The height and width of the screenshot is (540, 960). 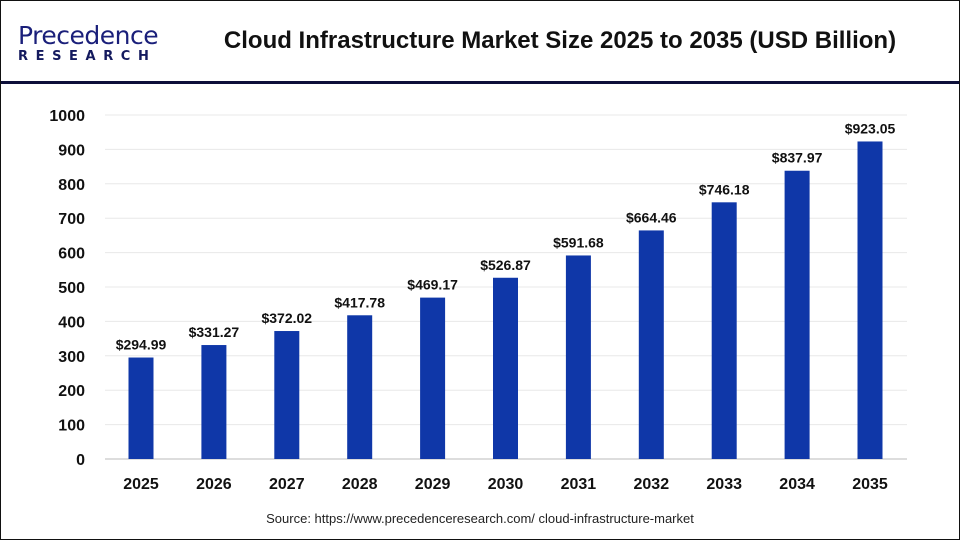 I want to click on data-label: $331.27, so click(x=214, y=332).